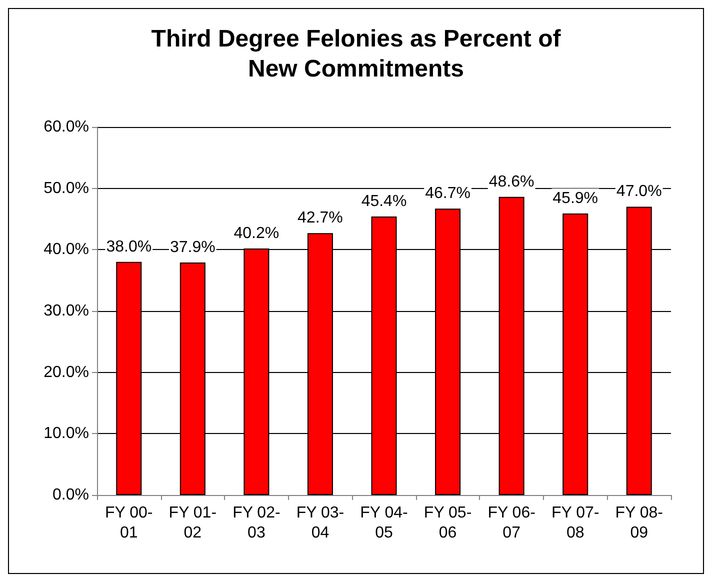  Describe the element at coordinates (575, 198) in the screenshot. I see `data-label: 45.9%` at that location.